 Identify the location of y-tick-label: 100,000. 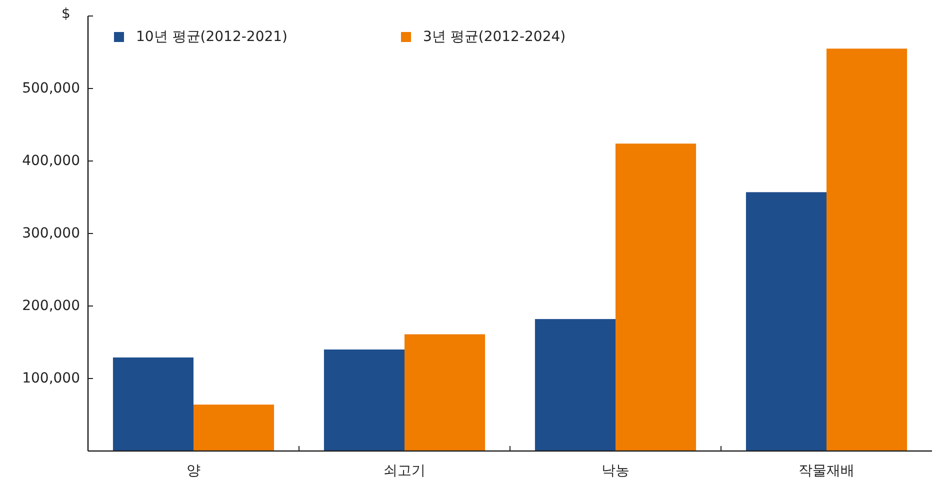
(51, 378).